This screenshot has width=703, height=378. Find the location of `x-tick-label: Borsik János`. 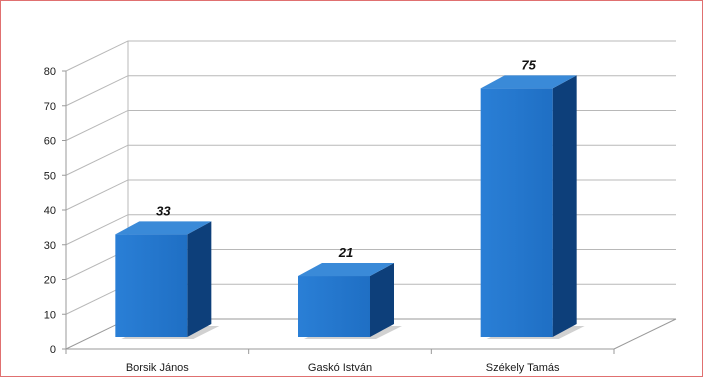

x-tick-label: Borsik János is located at coordinates (157, 368).